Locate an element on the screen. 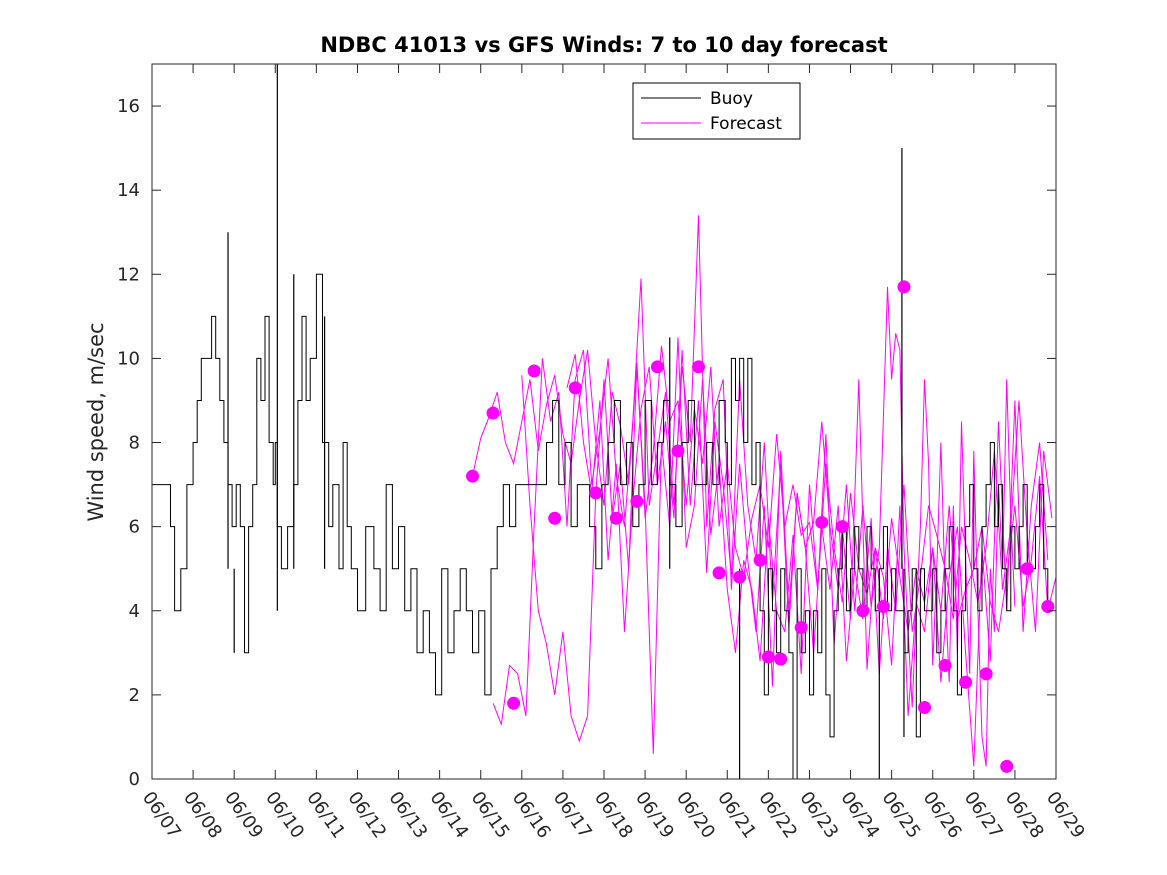  y-axis-label: Wind speed, m/sec is located at coordinates (96, 421).